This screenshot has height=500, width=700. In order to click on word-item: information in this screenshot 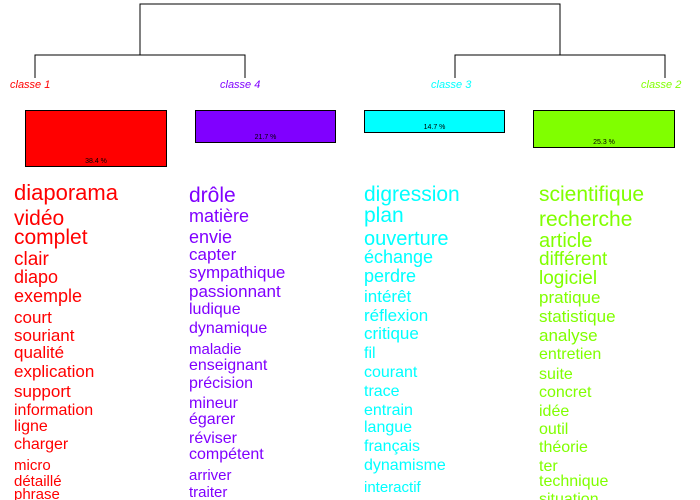, I will do `click(54, 410)`.